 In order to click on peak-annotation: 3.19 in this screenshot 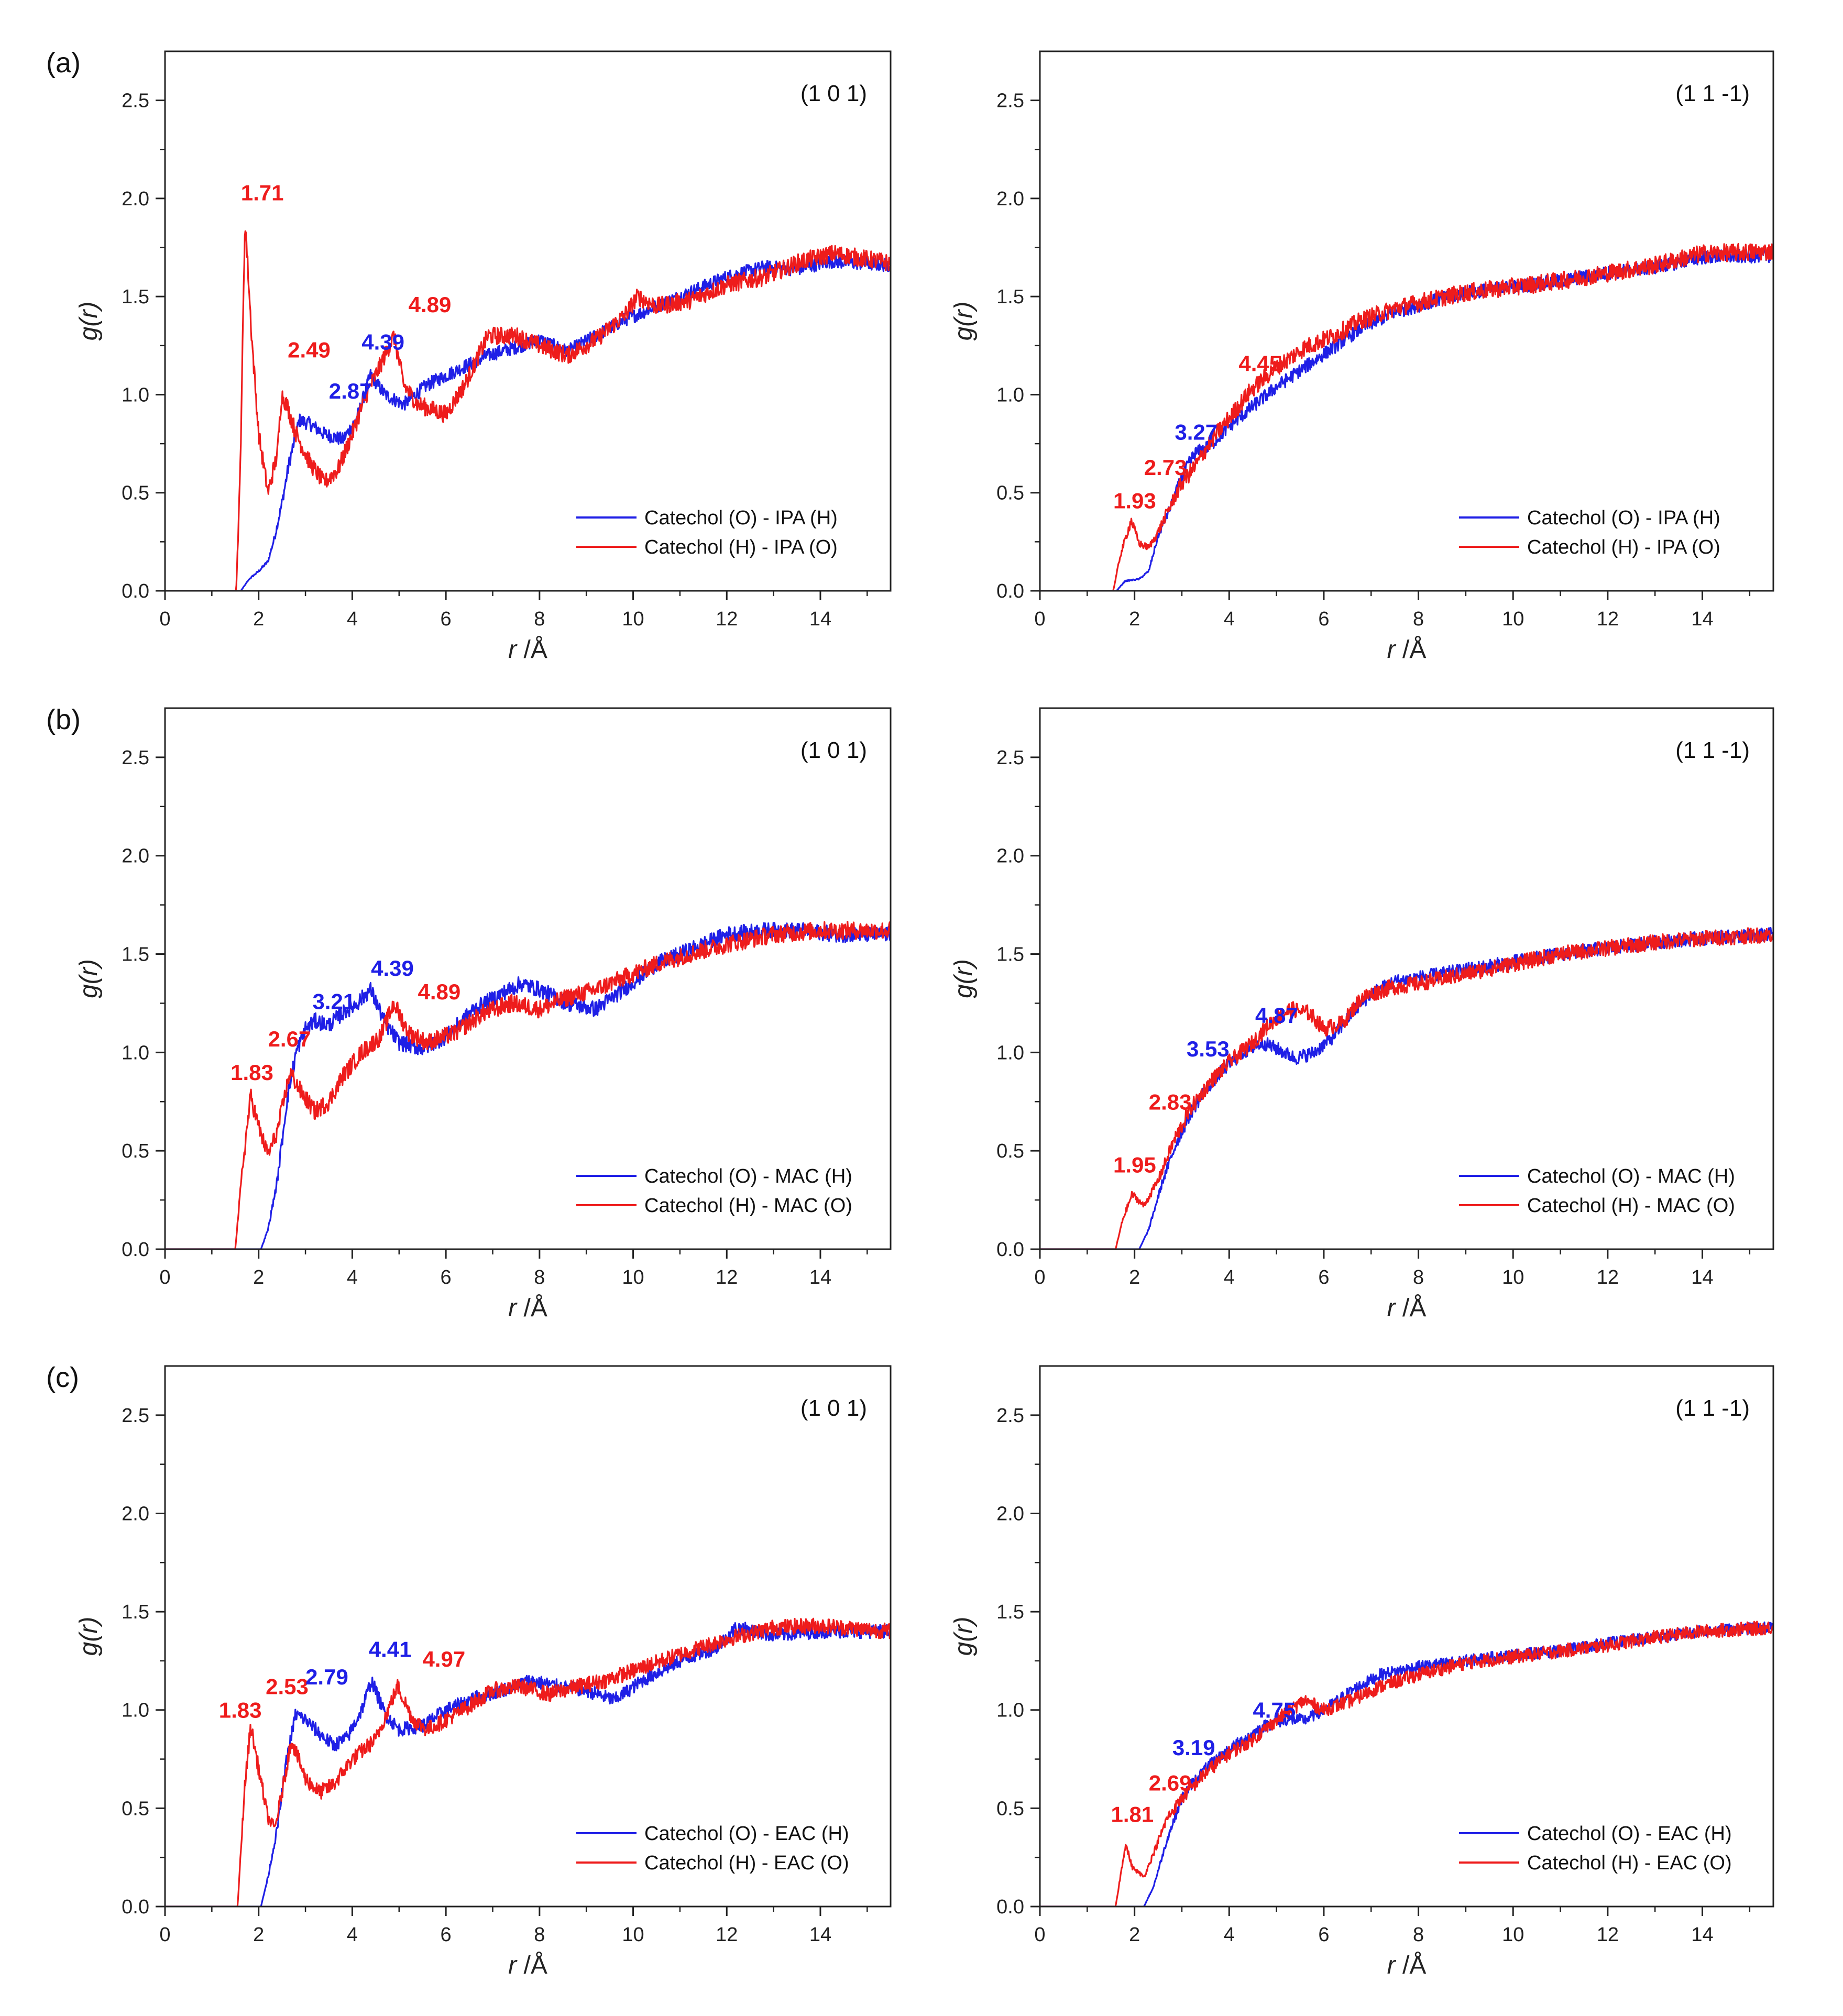, I will do `click(1193, 1747)`.